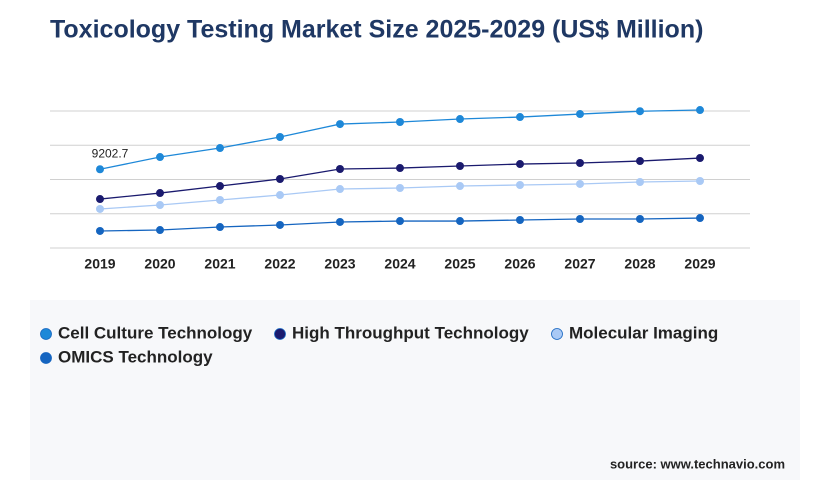 The height and width of the screenshot is (480, 816). What do you see at coordinates (279, 264) in the screenshot?
I see `x-tick-label: 2022` at bounding box center [279, 264].